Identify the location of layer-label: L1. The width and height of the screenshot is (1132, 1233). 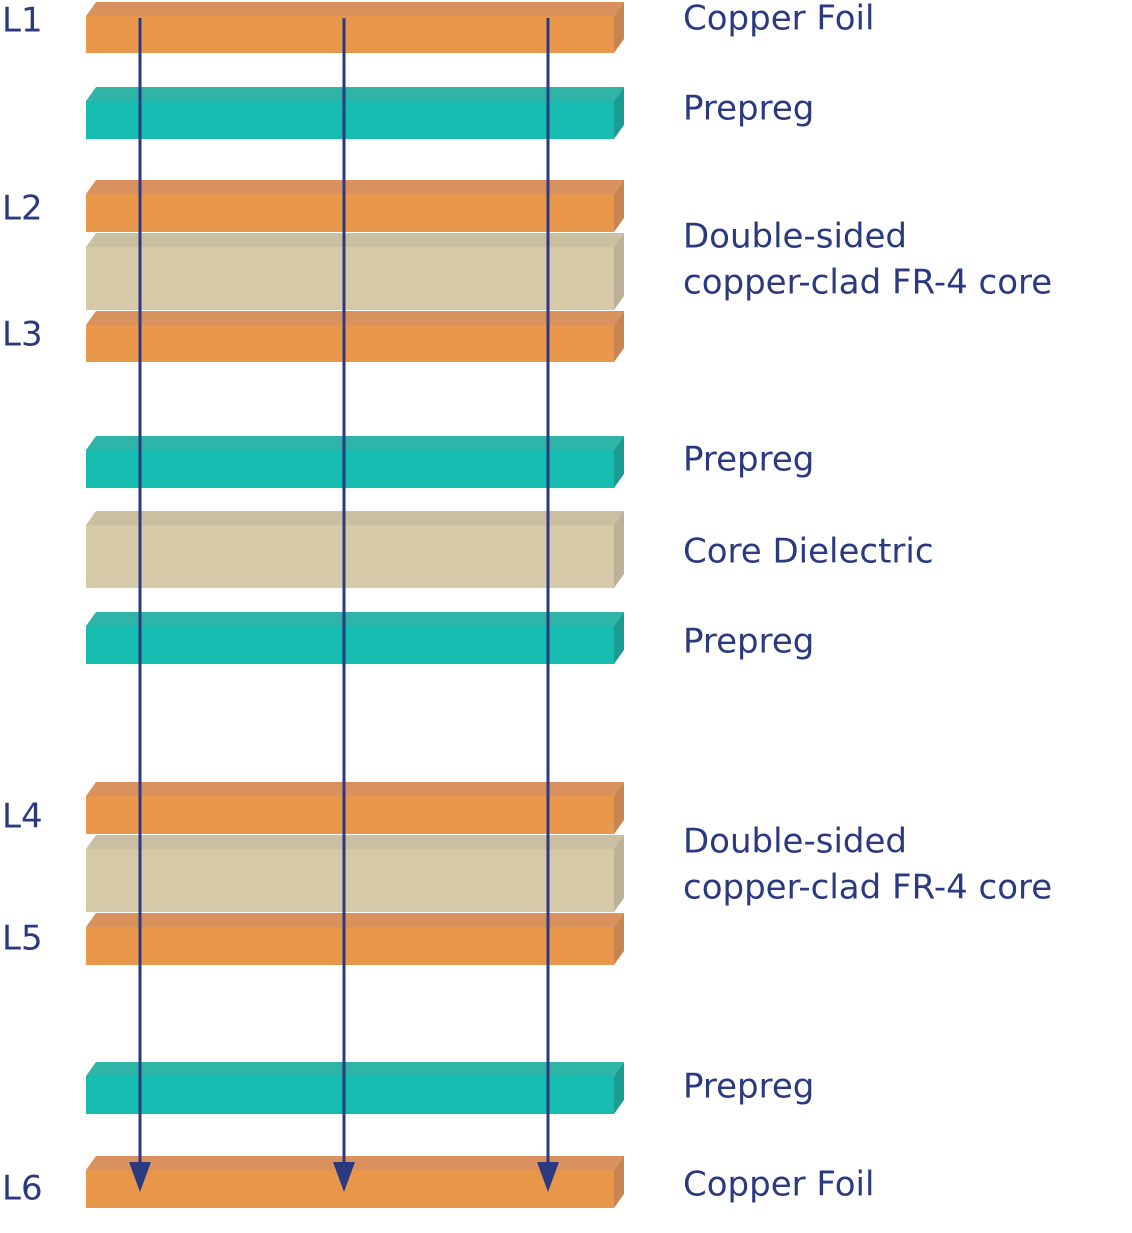
(22, 21).